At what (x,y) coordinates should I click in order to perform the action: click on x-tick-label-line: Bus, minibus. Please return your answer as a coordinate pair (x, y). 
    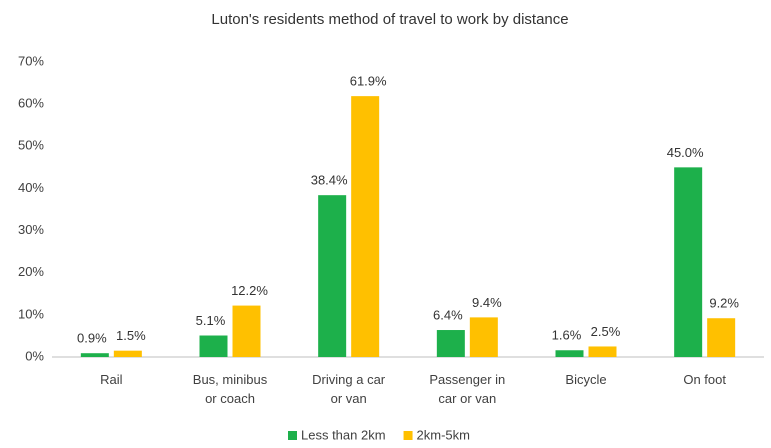
    Looking at the image, I should click on (230, 379).